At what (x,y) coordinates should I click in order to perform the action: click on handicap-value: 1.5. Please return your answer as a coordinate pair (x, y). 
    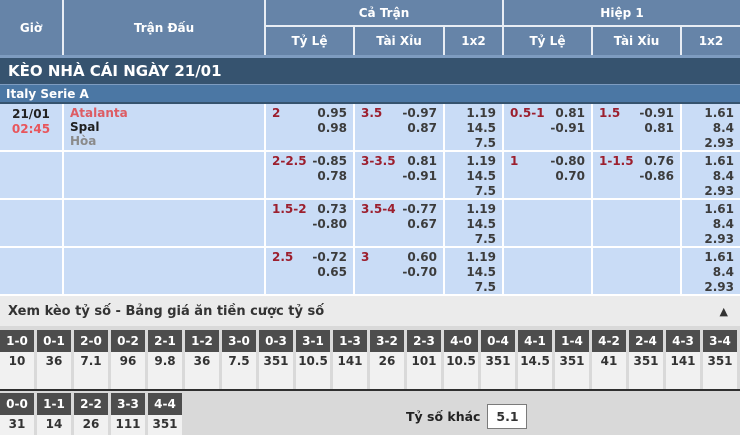
    Looking at the image, I should click on (610, 113).